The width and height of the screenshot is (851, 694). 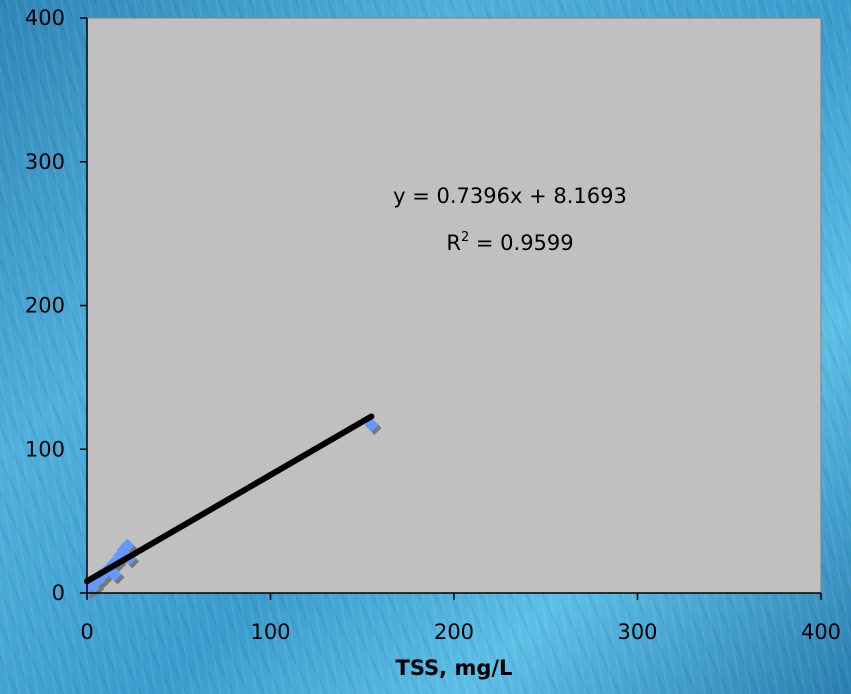 What do you see at coordinates (453, 243) in the screenshot?
I see `r-squared-r: R` at bounding box center [453, 243].